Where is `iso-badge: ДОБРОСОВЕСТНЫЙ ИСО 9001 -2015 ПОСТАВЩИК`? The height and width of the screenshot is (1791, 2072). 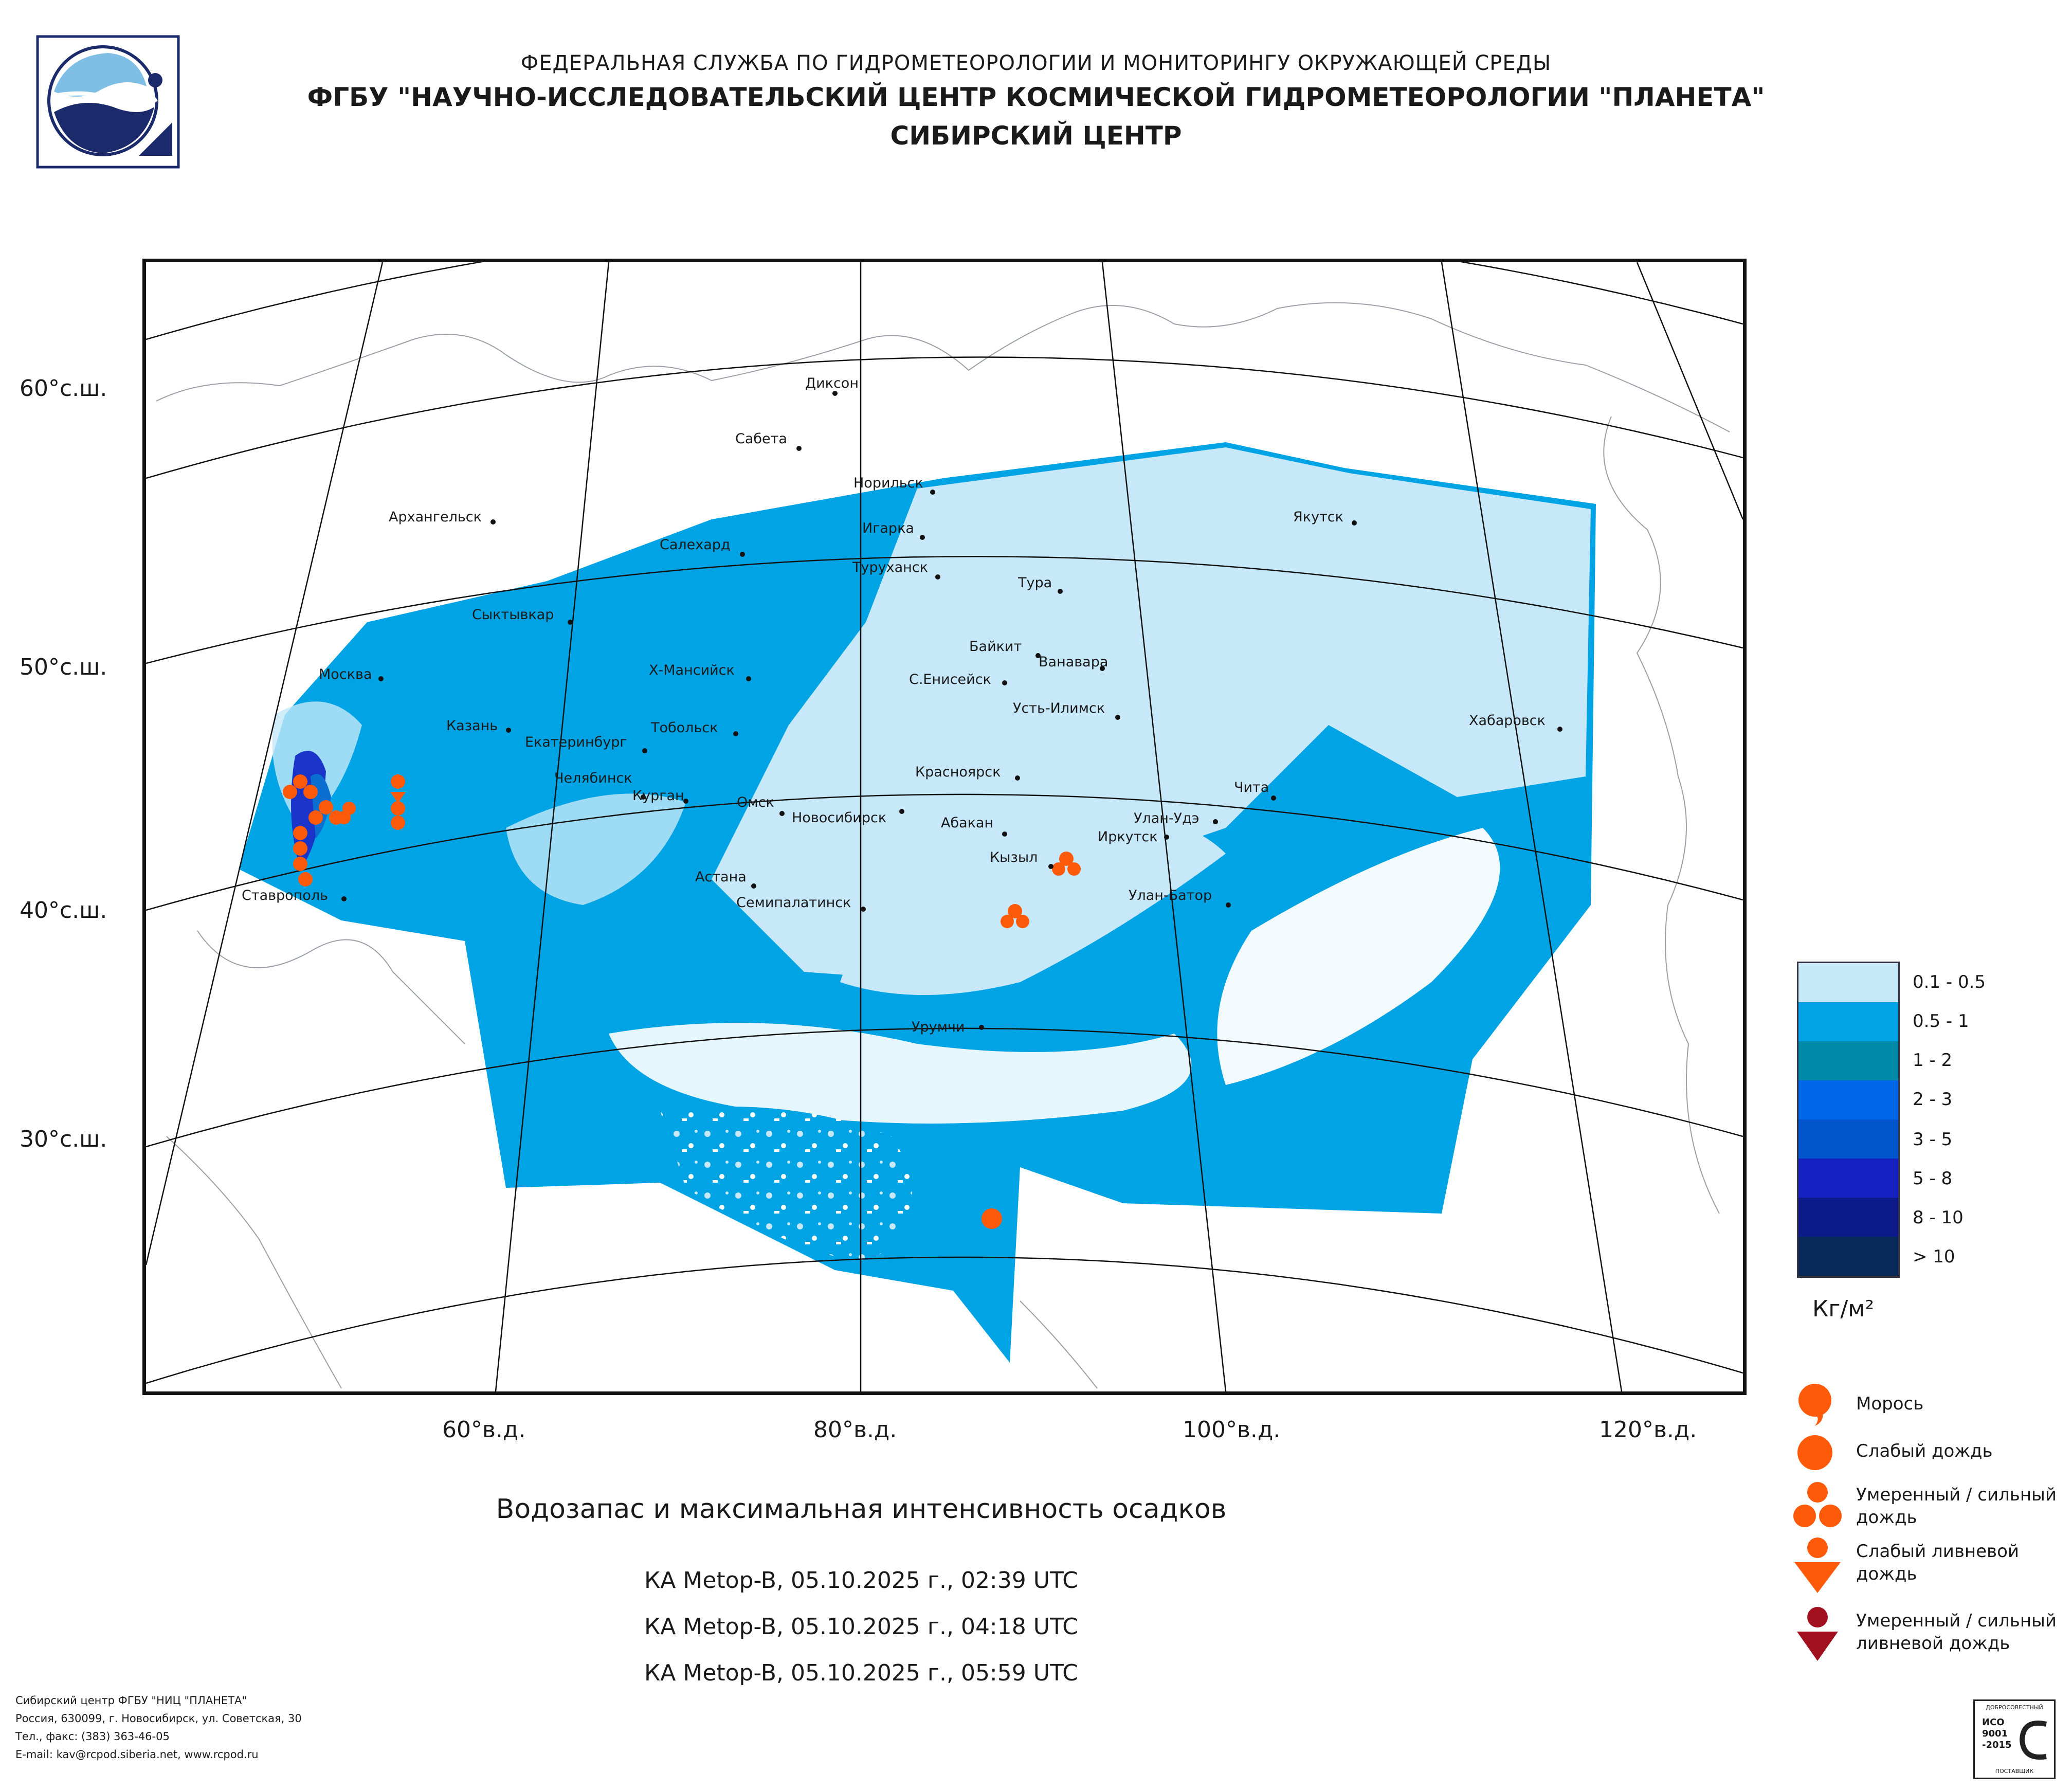 iso-badge: ДОБРОСОВЕСТНЫЙ ИСО 9001 -2015 ПОСТАВЩИК is located at coordinates (2014, 1739).